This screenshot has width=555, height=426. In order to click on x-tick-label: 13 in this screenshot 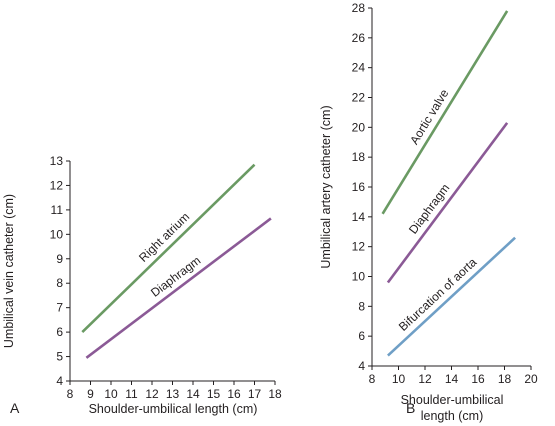, I will do `click(173, 394)`.